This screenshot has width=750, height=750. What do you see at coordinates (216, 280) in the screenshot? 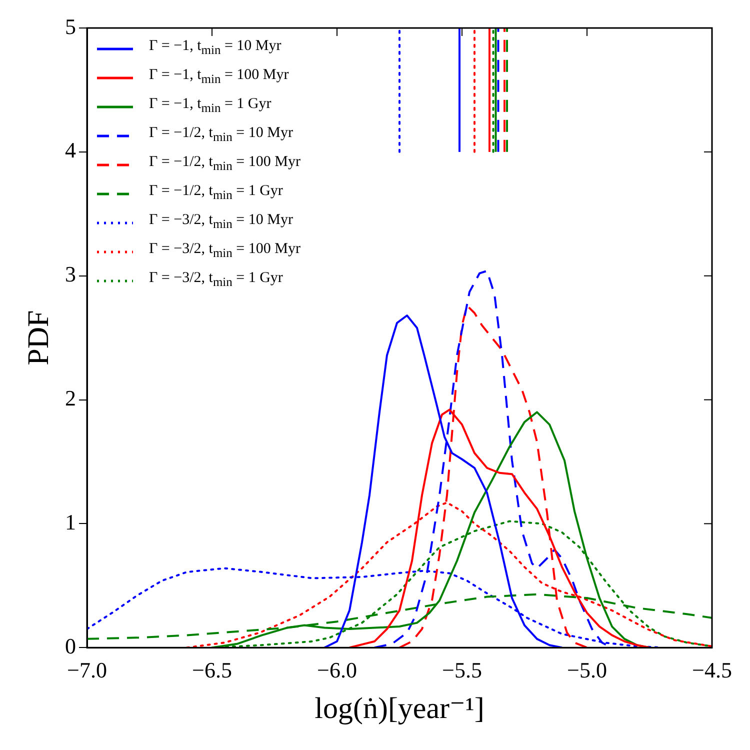
I see `legend-label: Γ = −3/2, t$_{min}$ = 1 Gyr` at bounding box center [216, 280].